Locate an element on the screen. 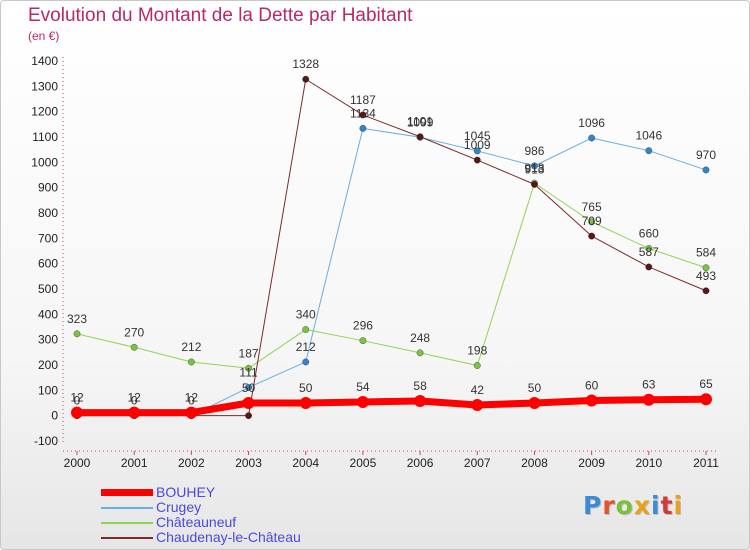  legend-swatch-crugey is located at coordinates (127, 508).